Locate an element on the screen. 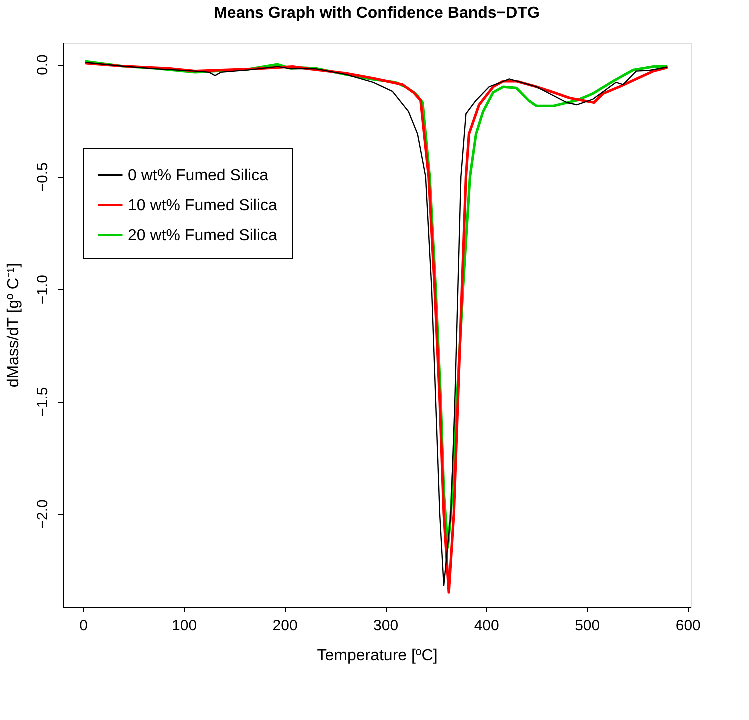 Image resolution: width=749 pixels, height=720 pixels. y-tick-label: −1.5 is located at coordinates (43, 402).